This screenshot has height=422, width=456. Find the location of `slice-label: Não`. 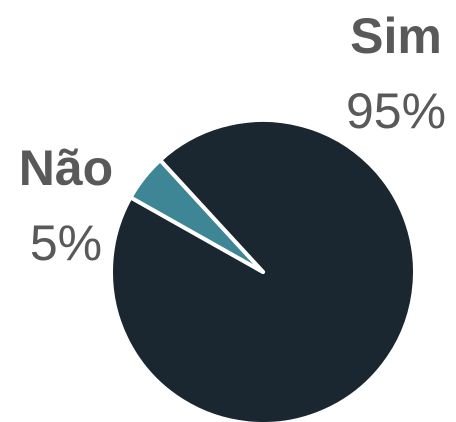

slice-label: Não is located at coordinates (66, 168).